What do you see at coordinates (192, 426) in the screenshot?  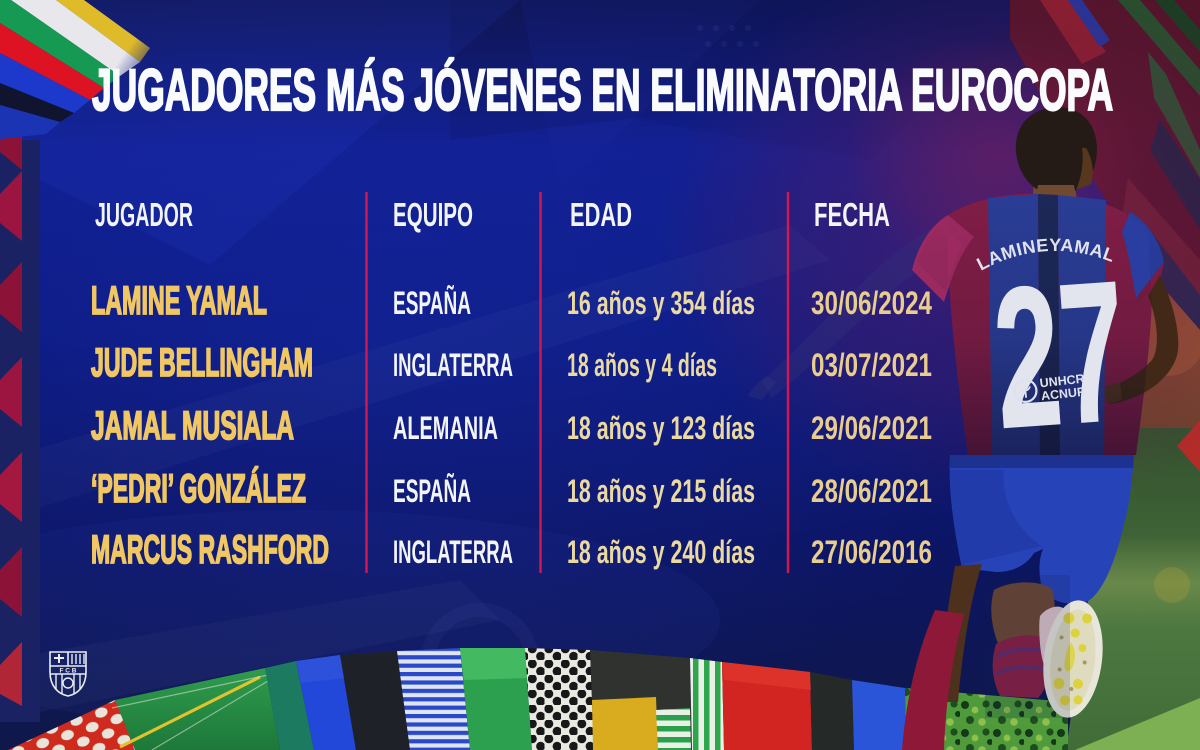 I see `svg-text: JAMAL MUSIALA` at bounding box center [192, 426].